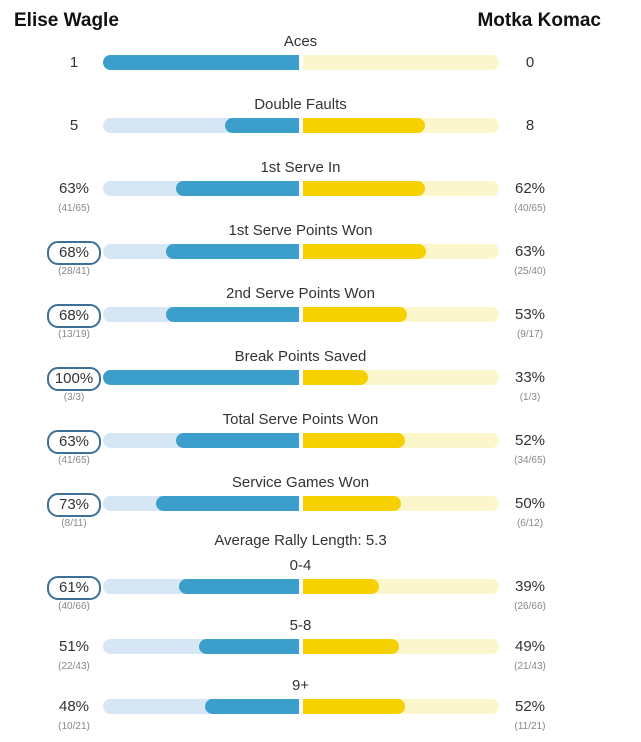 This screenshot has width=641, height=742. I want to click on left-fraction: (3/3), so click(74, 397).